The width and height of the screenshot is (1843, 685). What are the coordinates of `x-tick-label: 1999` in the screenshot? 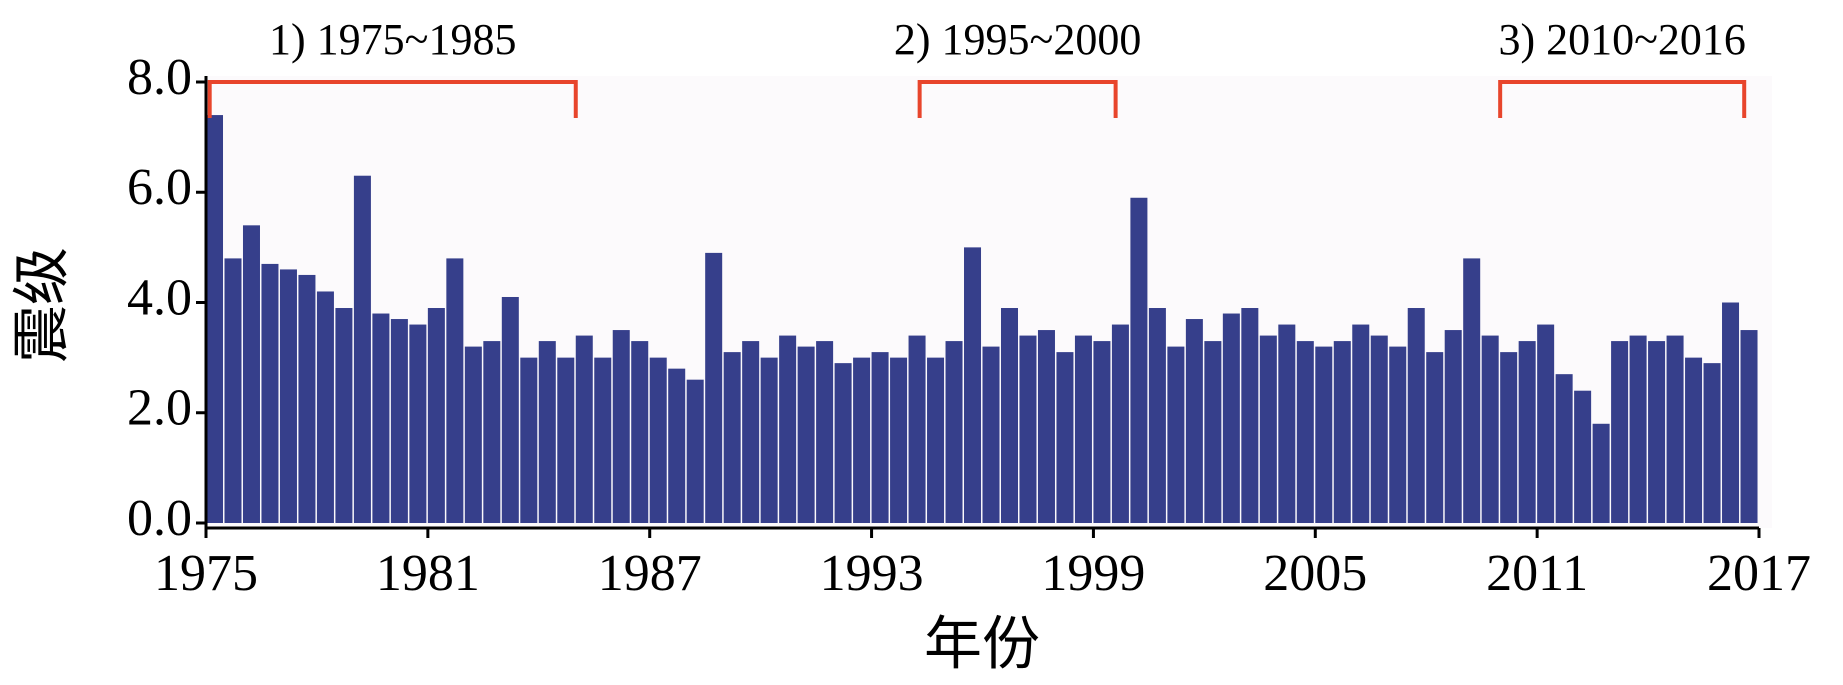 It's located at (1093, 573).